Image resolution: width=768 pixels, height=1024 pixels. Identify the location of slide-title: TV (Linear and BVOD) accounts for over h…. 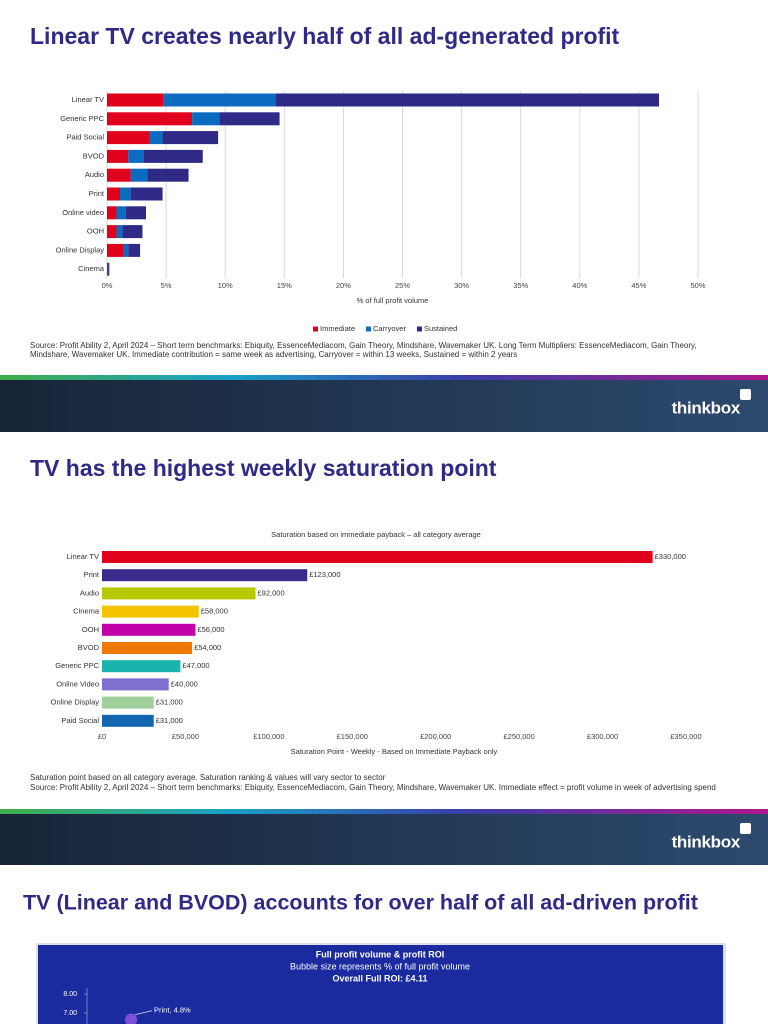
(360, 903).